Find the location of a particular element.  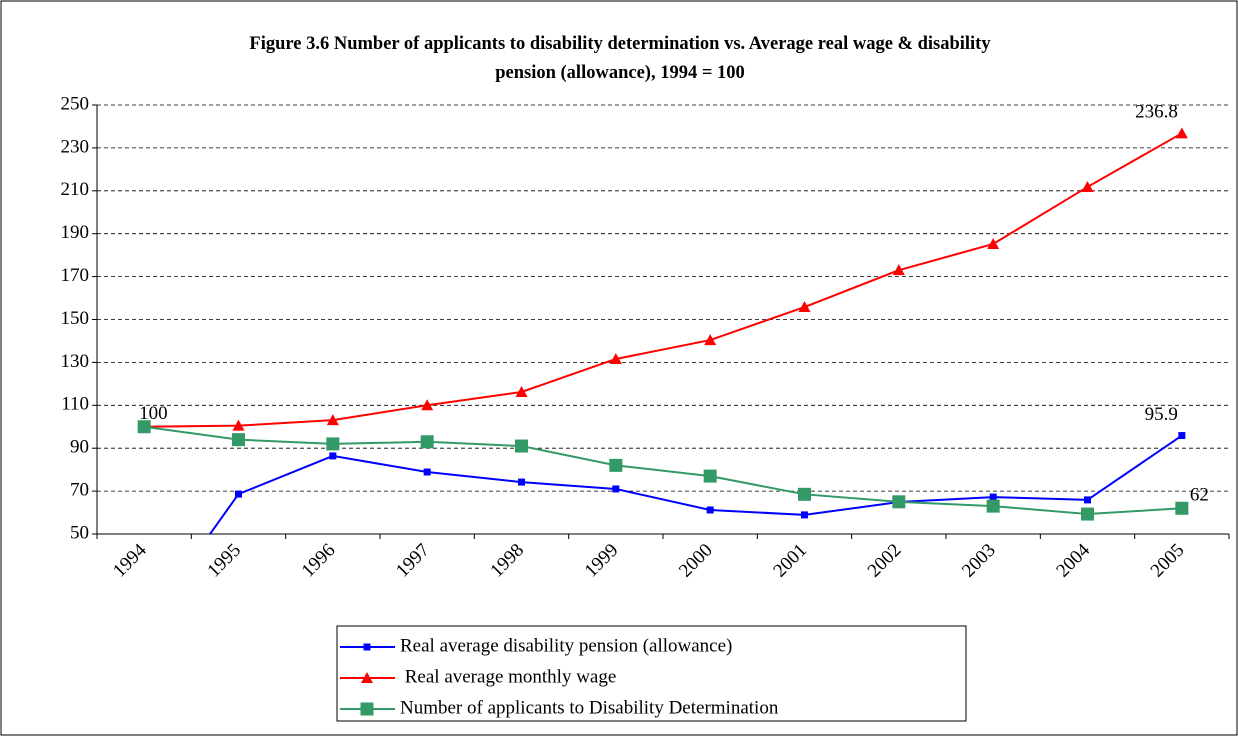

y-tick-label: 250 is located at coordinates (75, 103).